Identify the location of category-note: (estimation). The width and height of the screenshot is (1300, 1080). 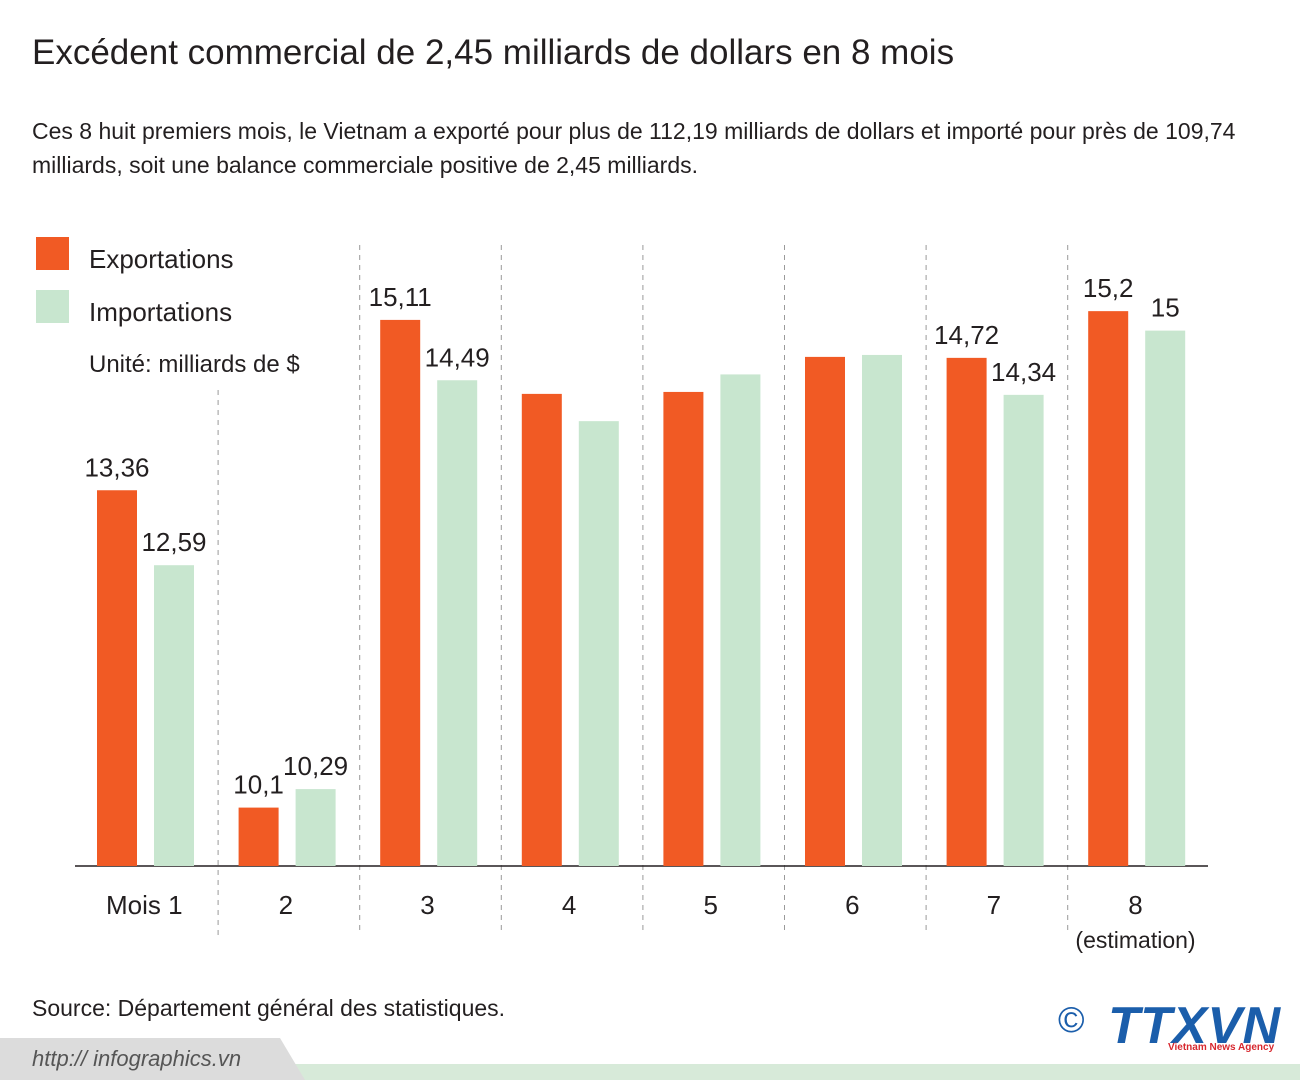
(1135, 940).